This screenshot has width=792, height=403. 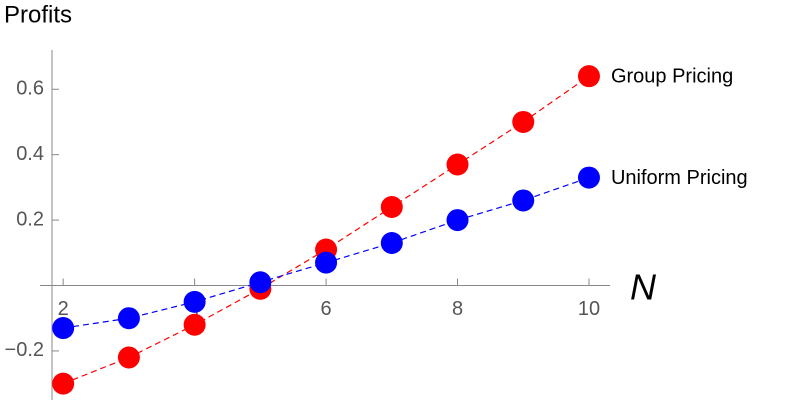 What do you see at coordinates (30, 219) in the screenshot?
I see `y-tick-label: 0.2` at bounding box center [30, 219].